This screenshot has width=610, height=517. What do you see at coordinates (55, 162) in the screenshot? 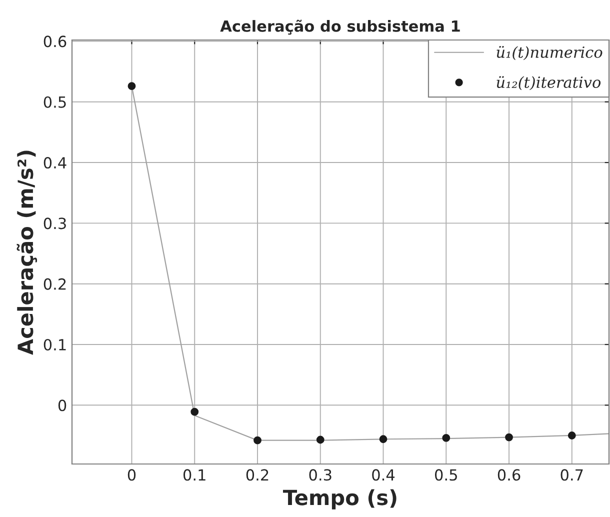
I see `y-tick-label: 0.4` at bounding box center [55, 162].